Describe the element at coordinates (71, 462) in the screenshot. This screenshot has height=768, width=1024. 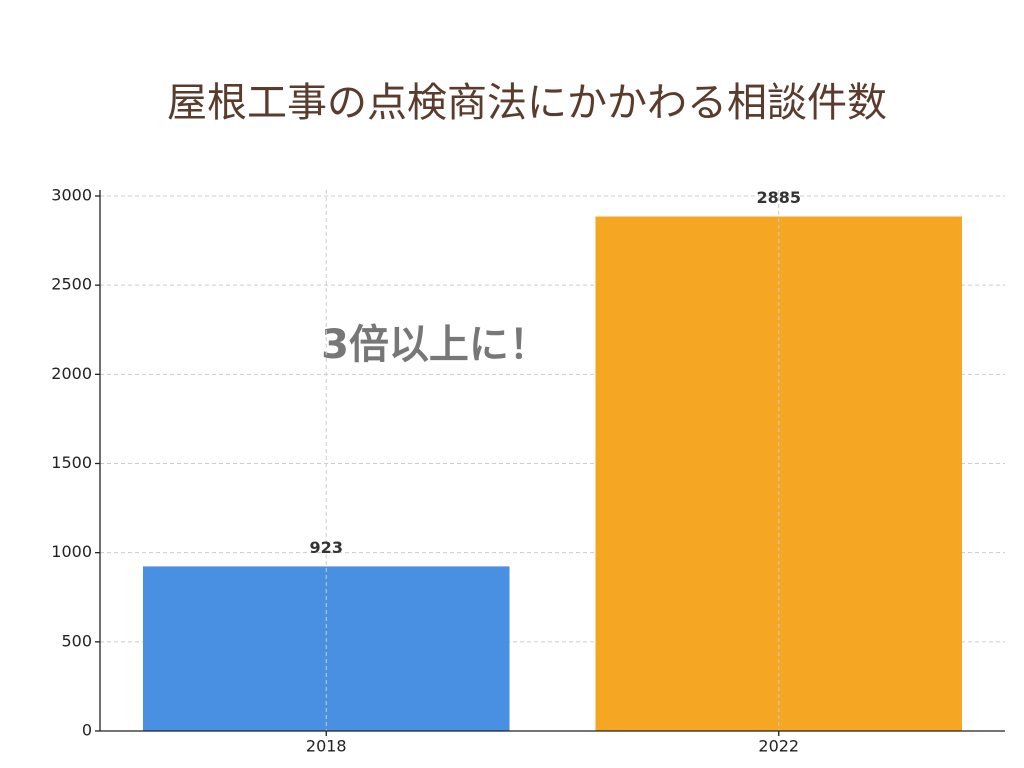
I see `y-tick-label: 1500` at that location.